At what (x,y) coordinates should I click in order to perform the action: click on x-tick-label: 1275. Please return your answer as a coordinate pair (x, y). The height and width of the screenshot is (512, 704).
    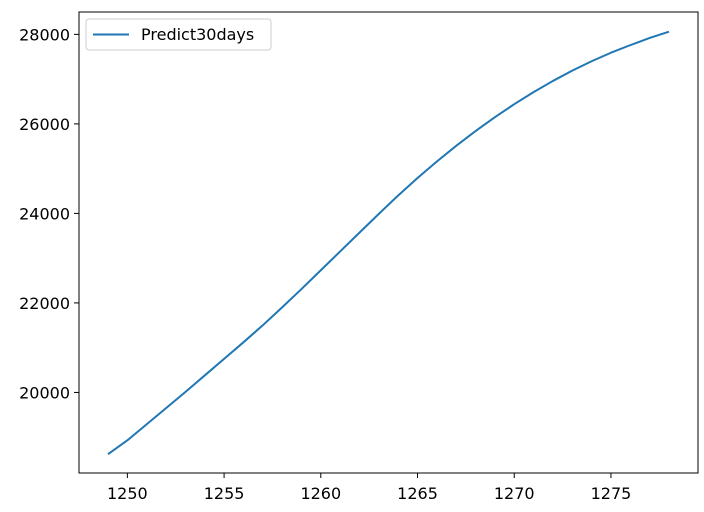
    Looking at the image, I should click on (611, 493).